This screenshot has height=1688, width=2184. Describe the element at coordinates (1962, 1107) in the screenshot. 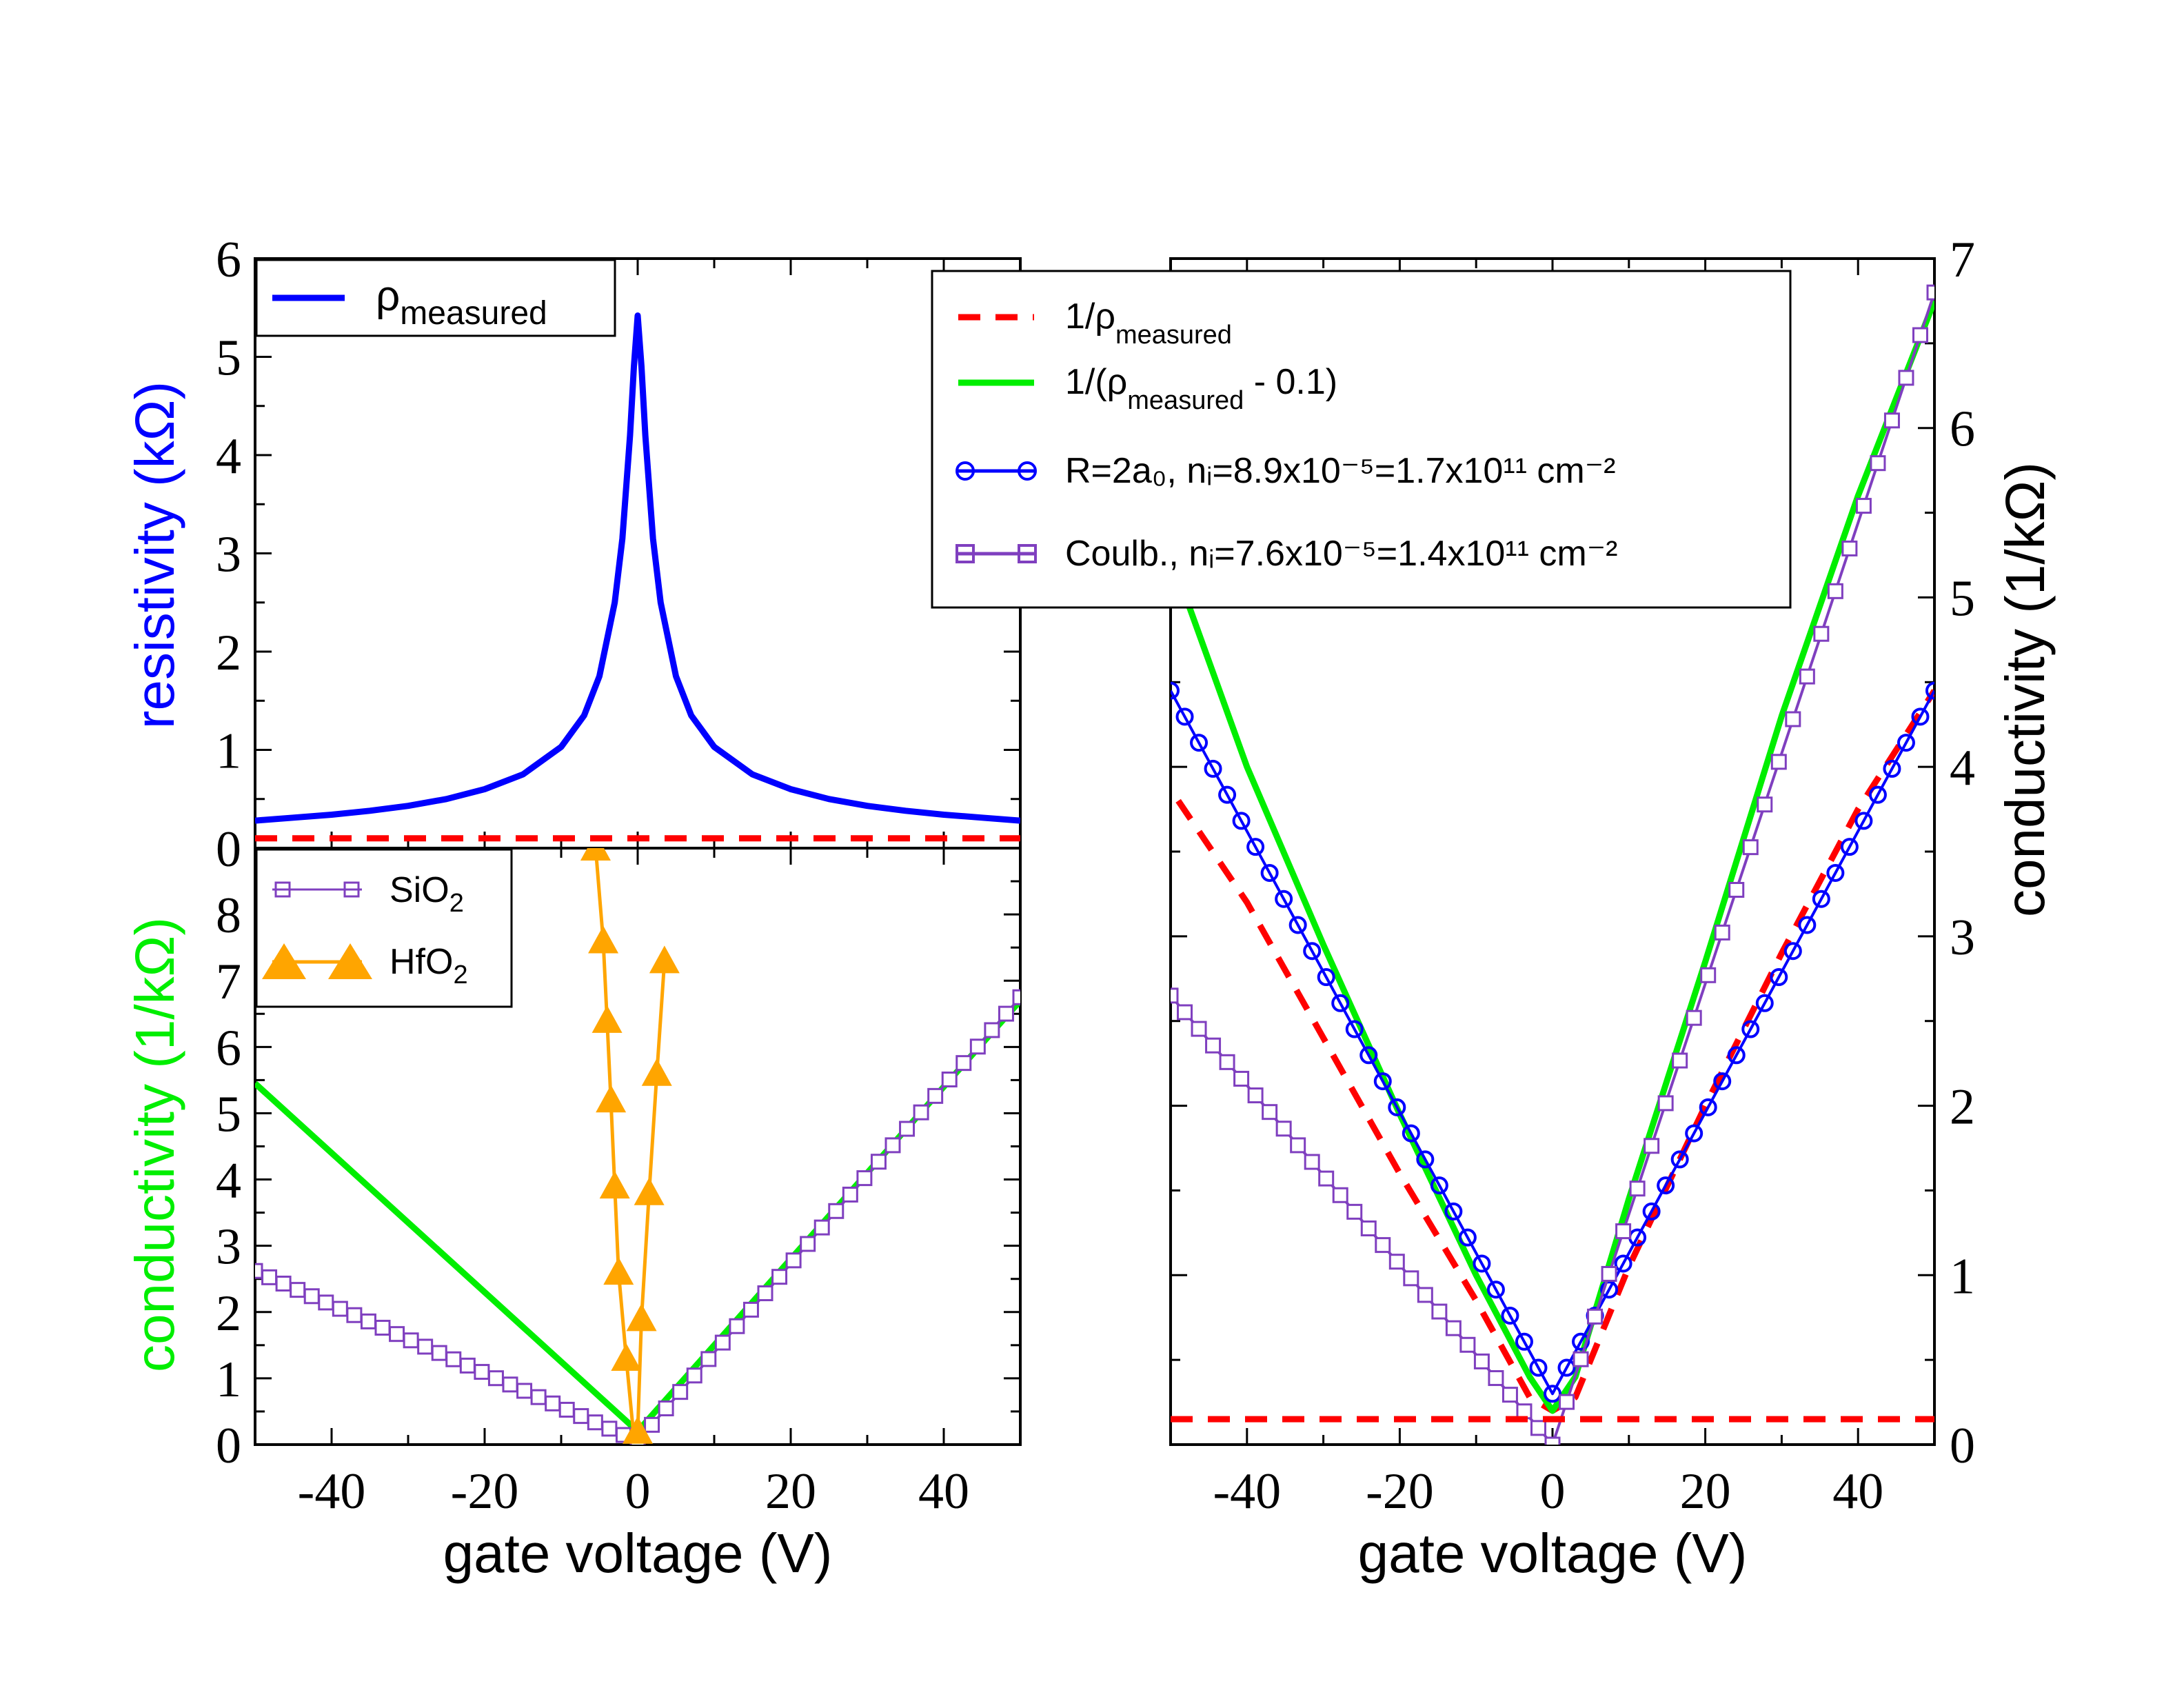

I see `panel2-y-tick-label: 2` at that location.